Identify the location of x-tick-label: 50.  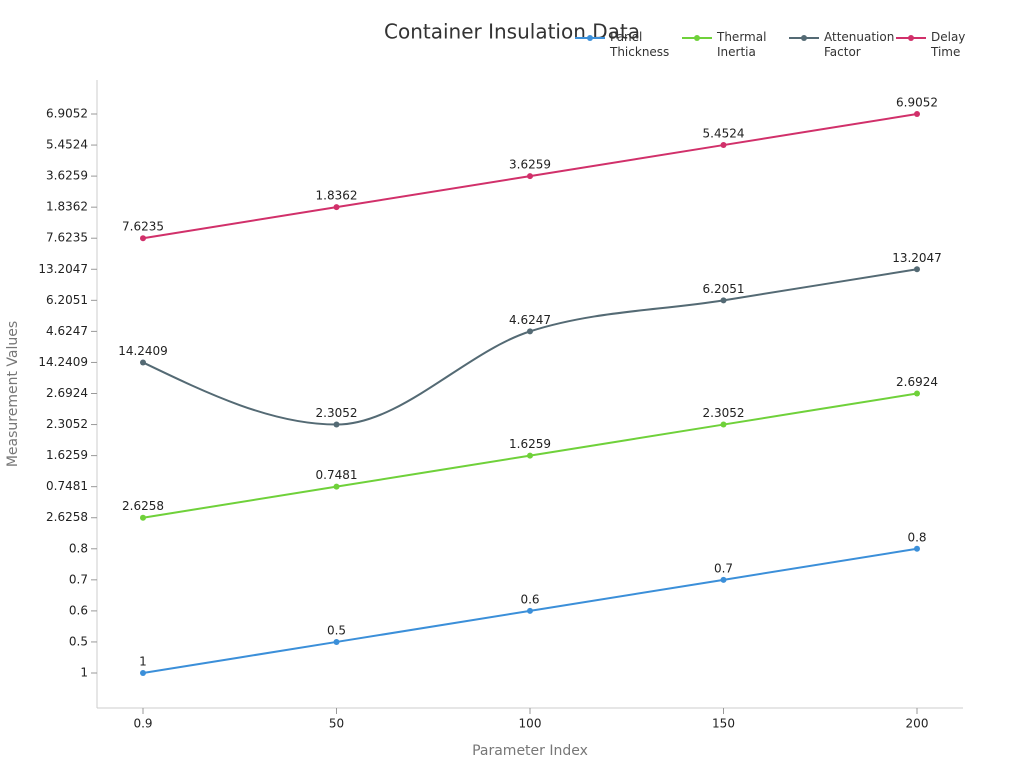
(336, 724).